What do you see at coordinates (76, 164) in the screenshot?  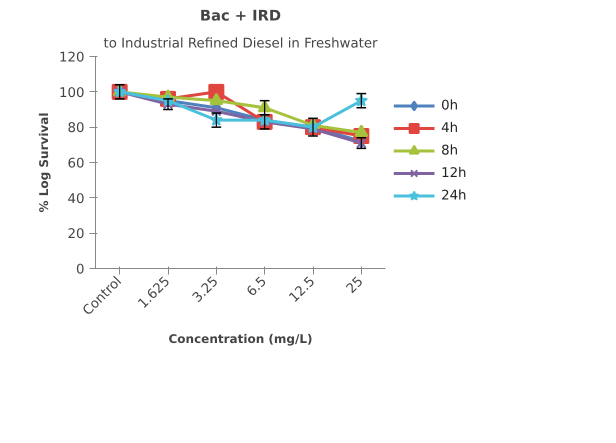 I see `y-tick-label: 60` at bounding box center [76, 164].